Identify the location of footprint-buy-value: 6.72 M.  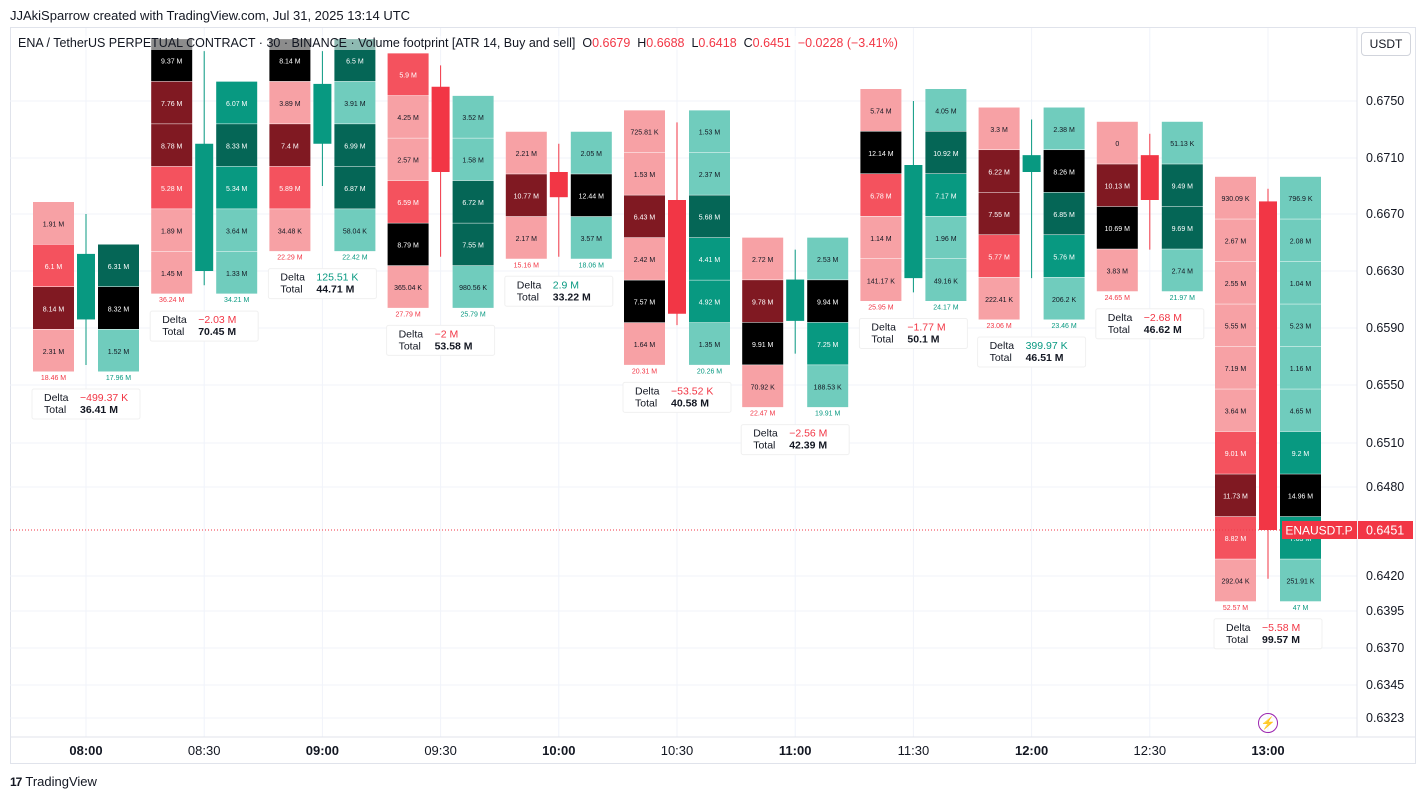
(473, 203).